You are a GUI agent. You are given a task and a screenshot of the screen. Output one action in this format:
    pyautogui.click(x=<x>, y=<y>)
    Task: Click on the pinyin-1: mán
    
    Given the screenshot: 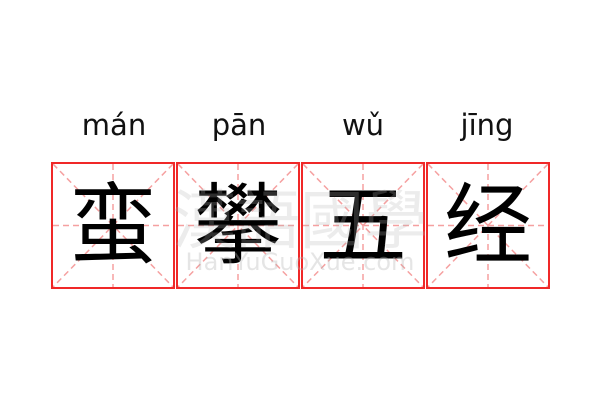 What is the action you would take?
    pyautogui.click(x=114, y=125)
    